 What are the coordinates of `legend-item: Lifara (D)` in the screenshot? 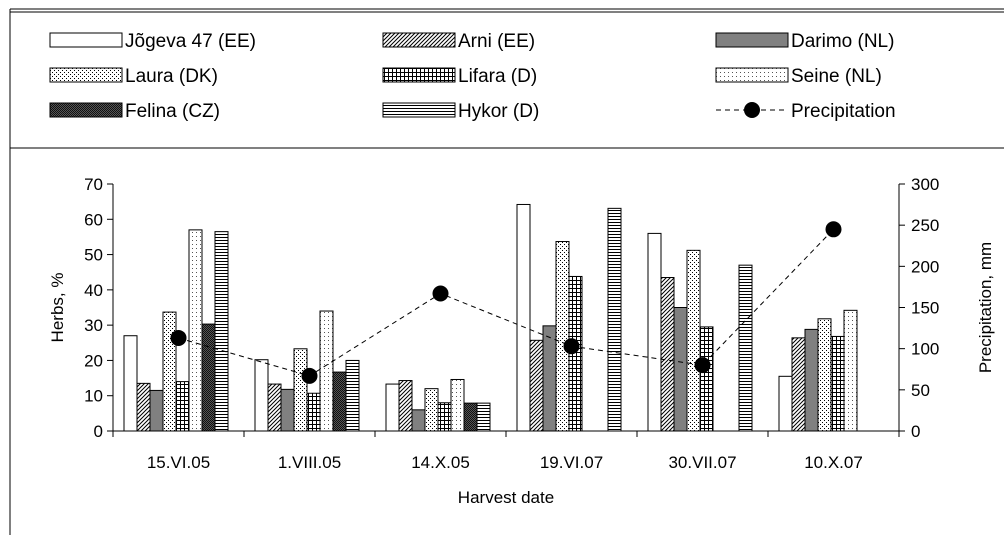 It's located at (459, 76).